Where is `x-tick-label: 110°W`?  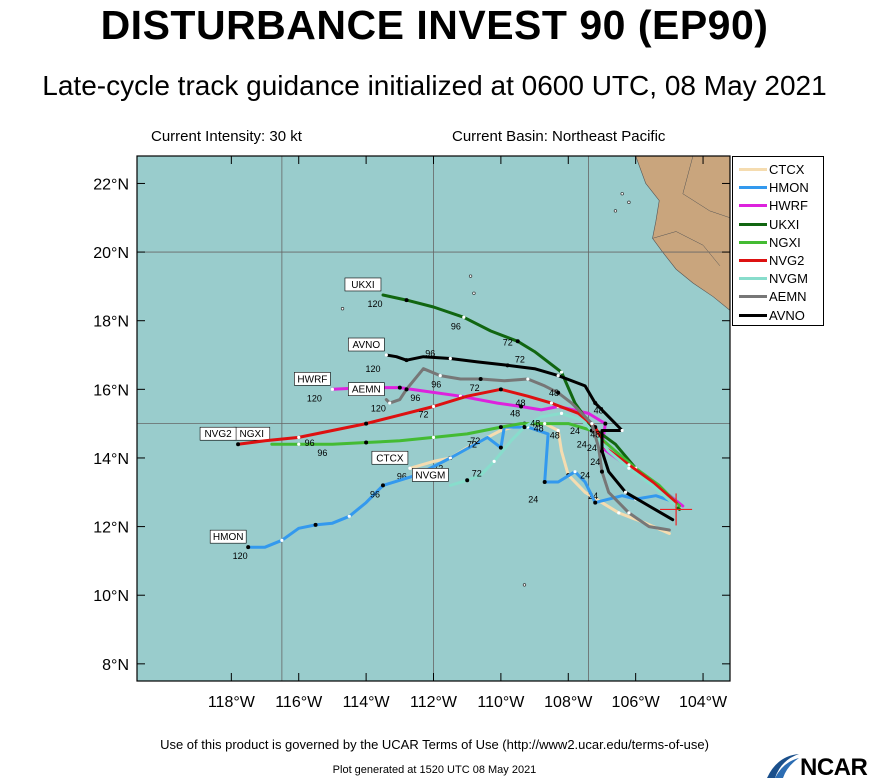 x-tick-label: 110°W is located at coordinates (501, 702).